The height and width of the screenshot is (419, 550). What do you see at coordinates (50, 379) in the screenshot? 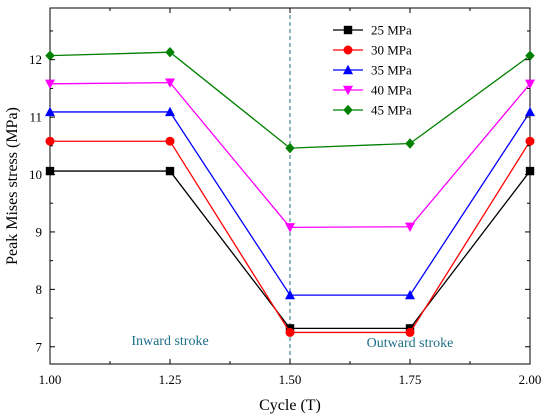
I see `x-tick-label: 1.00` at bounding box center [50, 379].